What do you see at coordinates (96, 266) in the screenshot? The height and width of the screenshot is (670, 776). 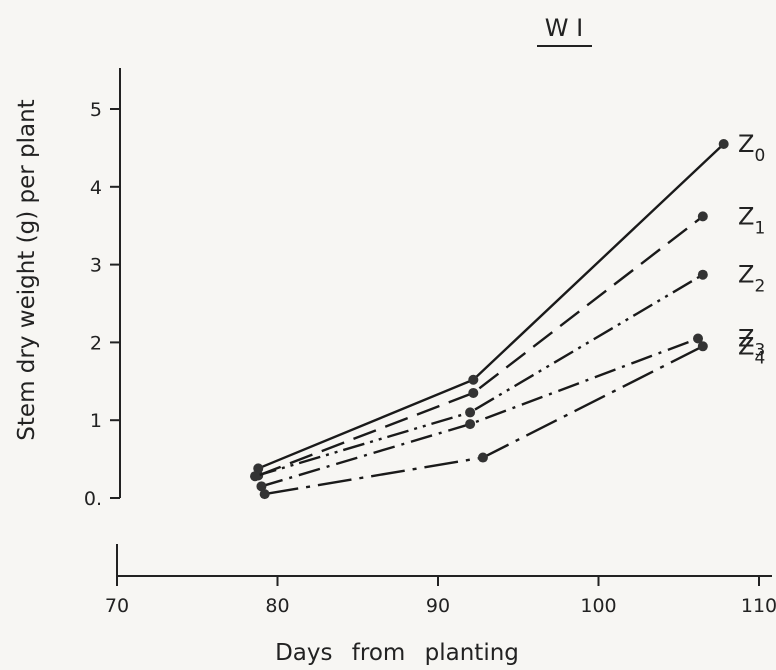 I see `y-tick-label: 3` at bounding box center [96, 266].